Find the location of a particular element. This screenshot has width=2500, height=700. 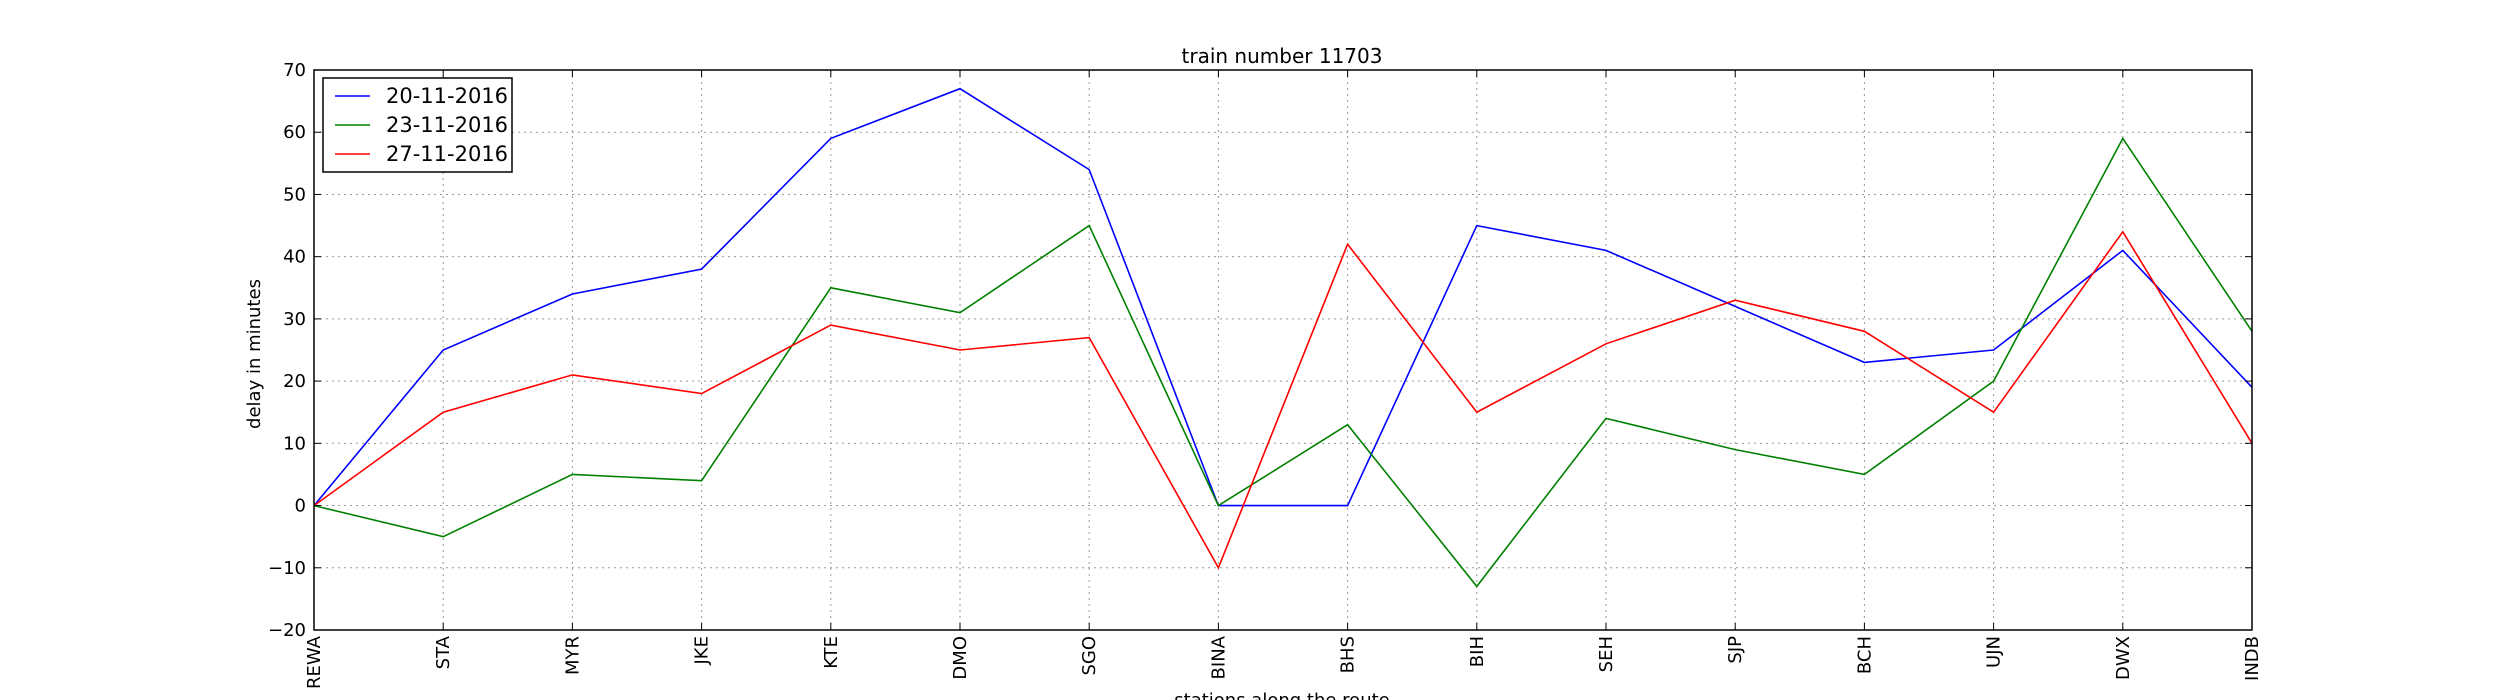

y-tick-label: 70 is located at coordinates (294, 70).